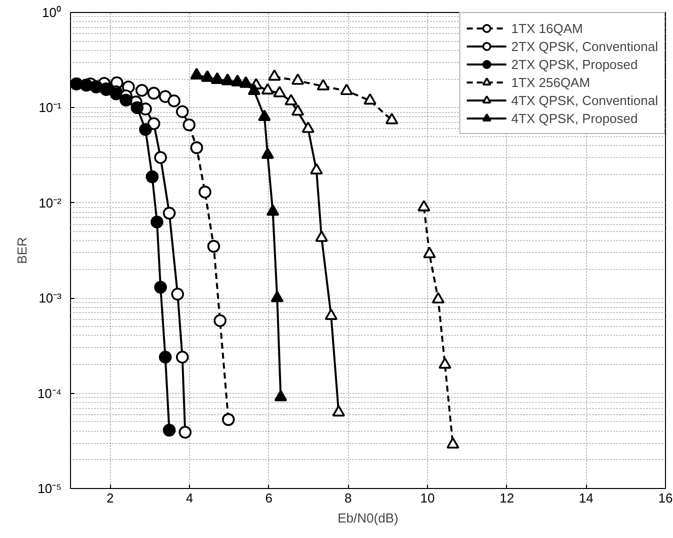  Describe the element at coordinates (665, 498) in the screenshot. I see `x-tick-label: 16` at that location.